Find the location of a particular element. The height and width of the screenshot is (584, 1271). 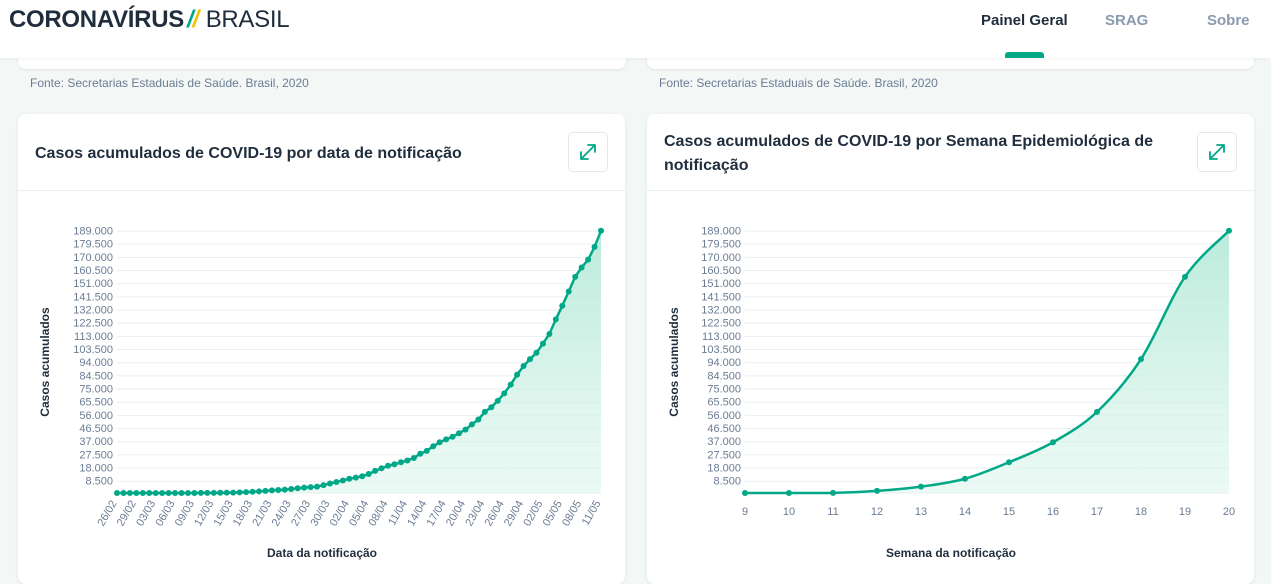

x-tick-label: 17 is located at coordinates (1097, 512).